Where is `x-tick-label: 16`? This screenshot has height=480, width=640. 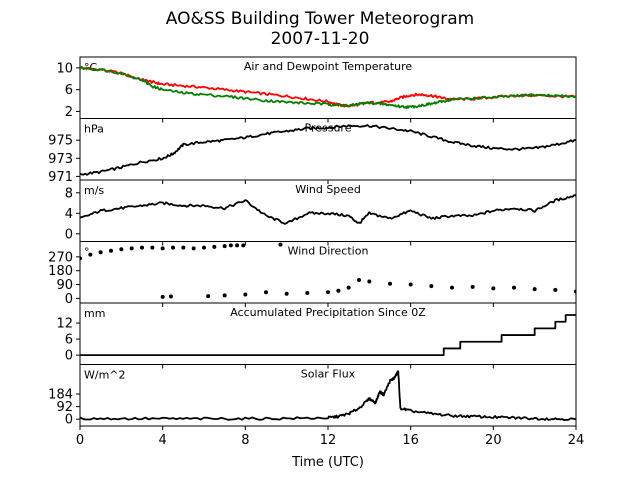 x-tick-label: 16 is located at coordinates (410, 440).